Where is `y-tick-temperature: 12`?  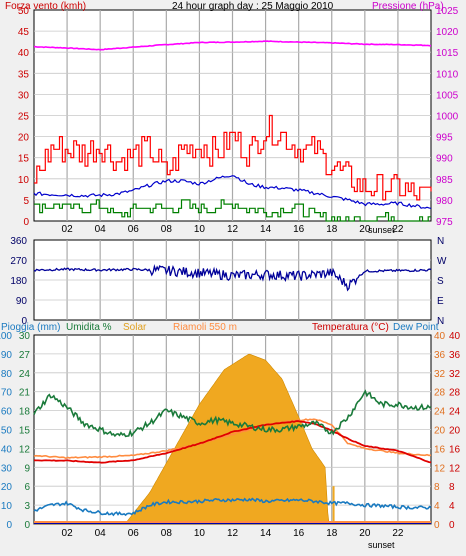 y-tick-temperature: 12 is located at coordinates (440, 468).